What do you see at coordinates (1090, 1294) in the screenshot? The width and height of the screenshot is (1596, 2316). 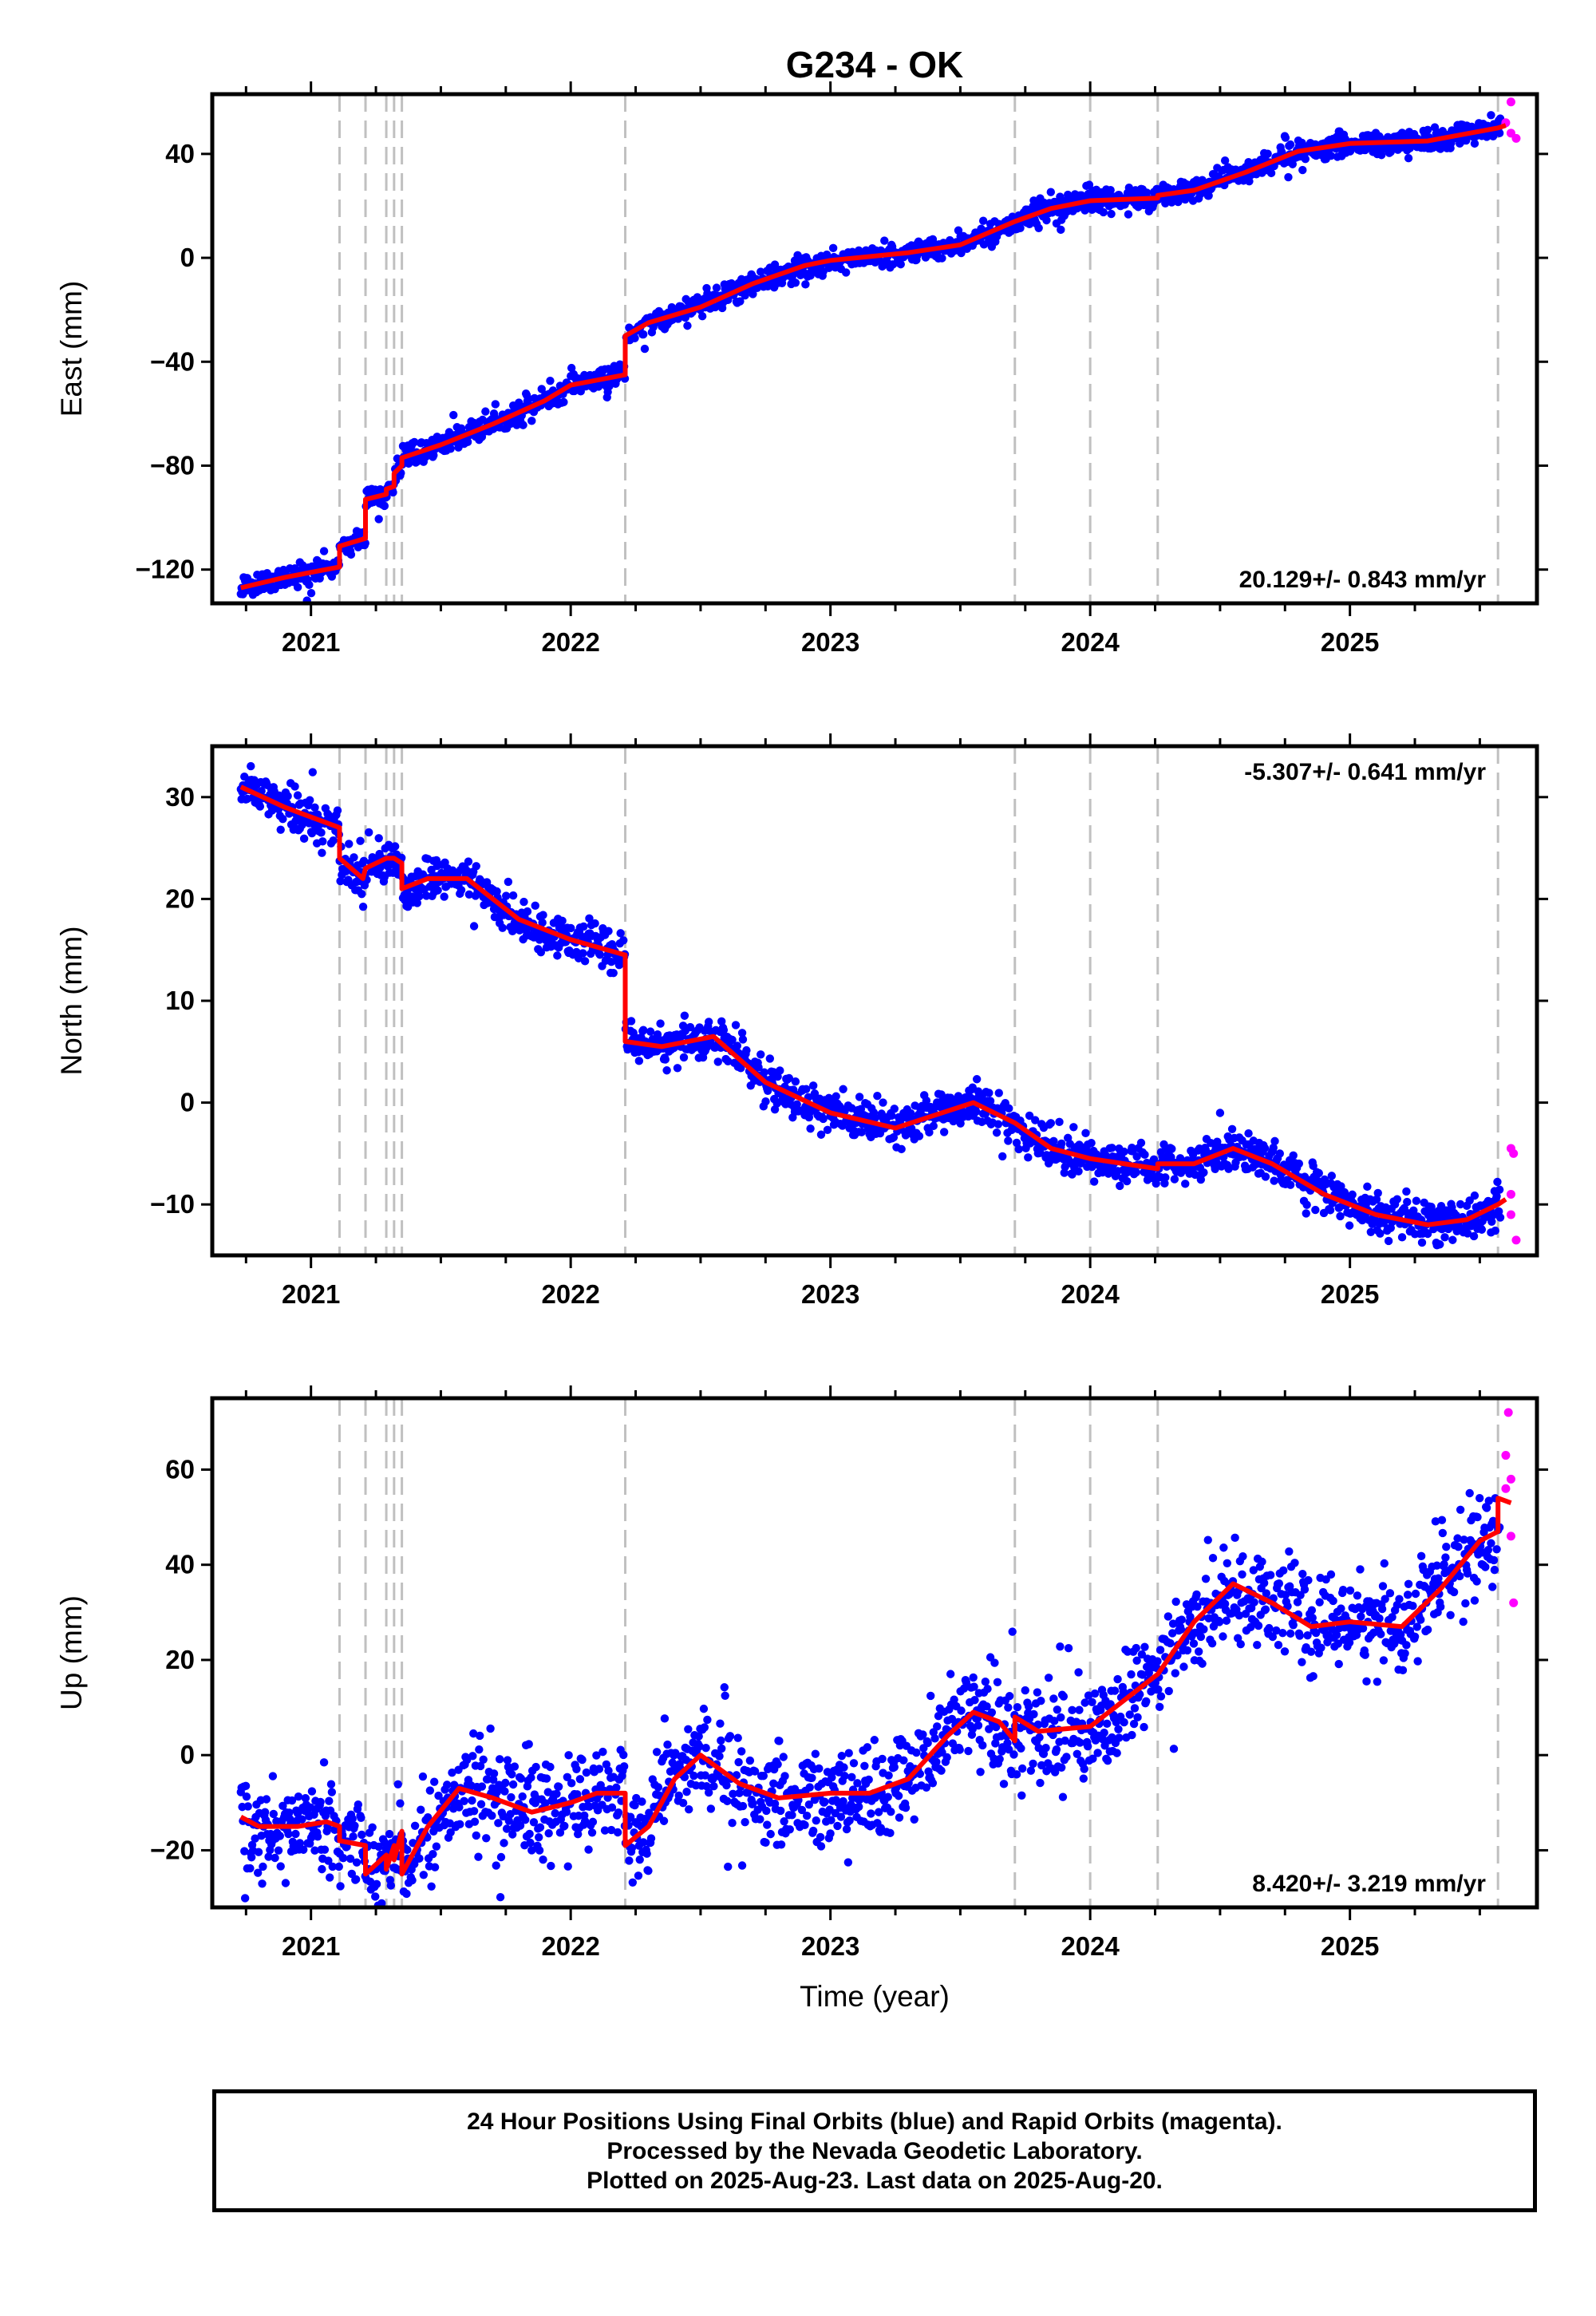 I see `x-tick-label: 2024` at bounding box center [1090, 1294].